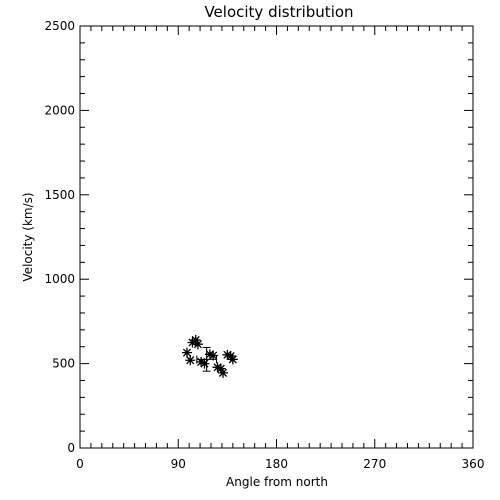  What do you see at coordinates (59, 195) in the screenshot?
I see `y-tick-label: 1500` at bounding box center [59, 195].